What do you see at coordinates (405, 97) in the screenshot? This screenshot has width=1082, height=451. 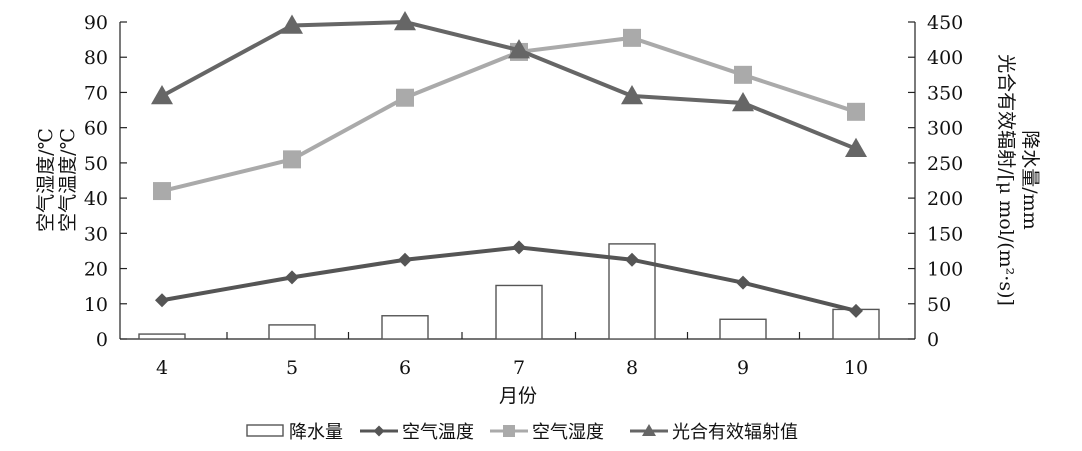 I see `point-空气湿度-6` at bounding box center [405, 97].